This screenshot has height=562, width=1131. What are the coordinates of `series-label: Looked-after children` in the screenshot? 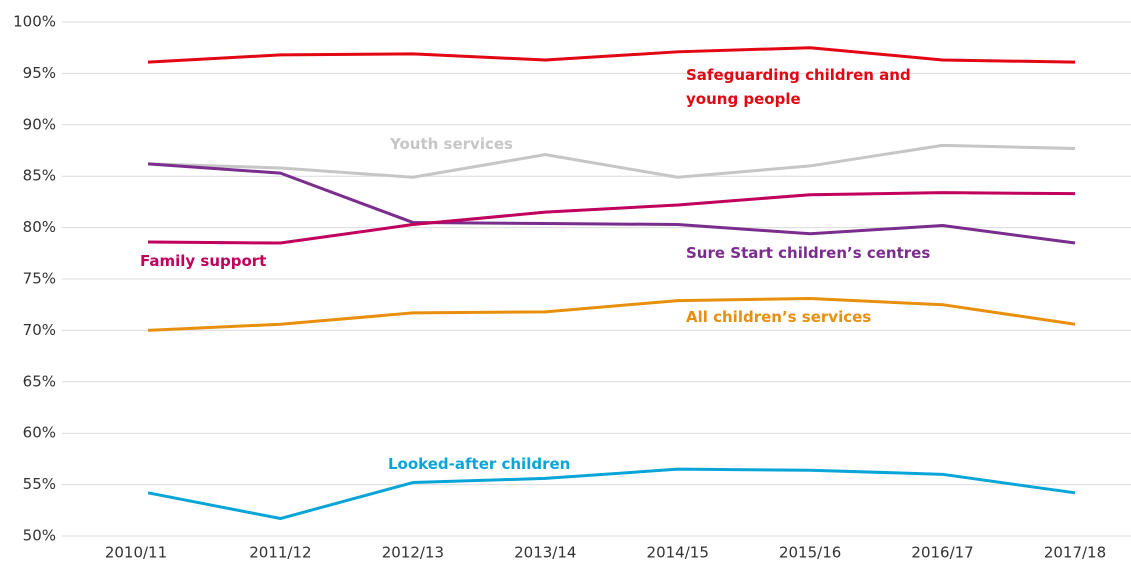 It's located at (479, 464).